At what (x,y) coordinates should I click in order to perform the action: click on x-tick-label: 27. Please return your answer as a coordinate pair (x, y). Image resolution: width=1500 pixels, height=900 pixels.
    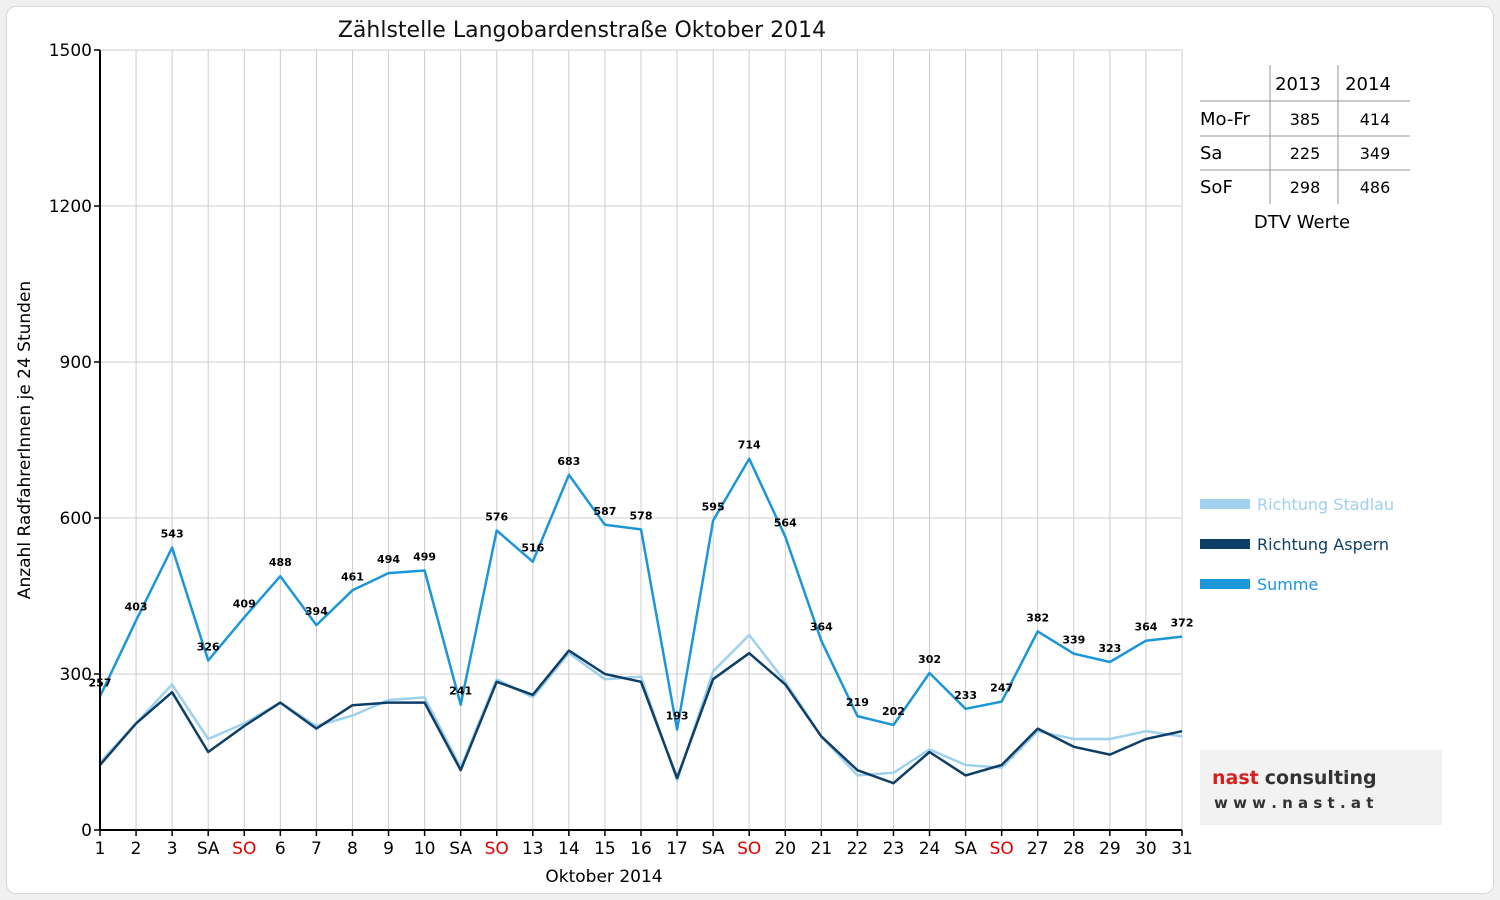
    Looking at the image, I should click on (1038, 849).